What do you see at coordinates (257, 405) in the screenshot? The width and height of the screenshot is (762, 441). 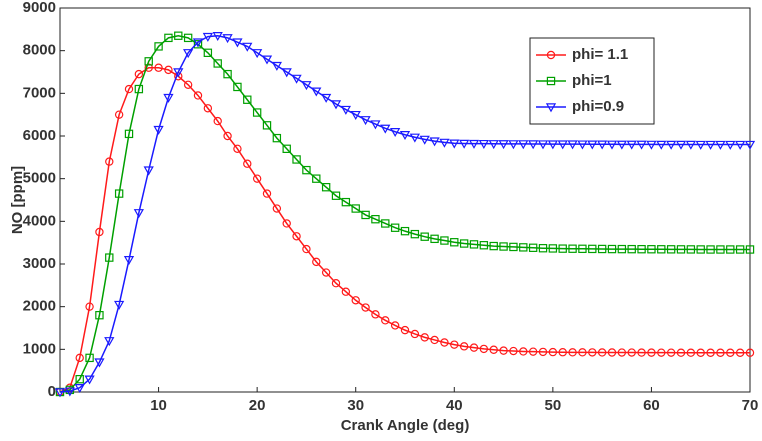 I see `x-tick-label: 20` at bounding box center [257, 405].